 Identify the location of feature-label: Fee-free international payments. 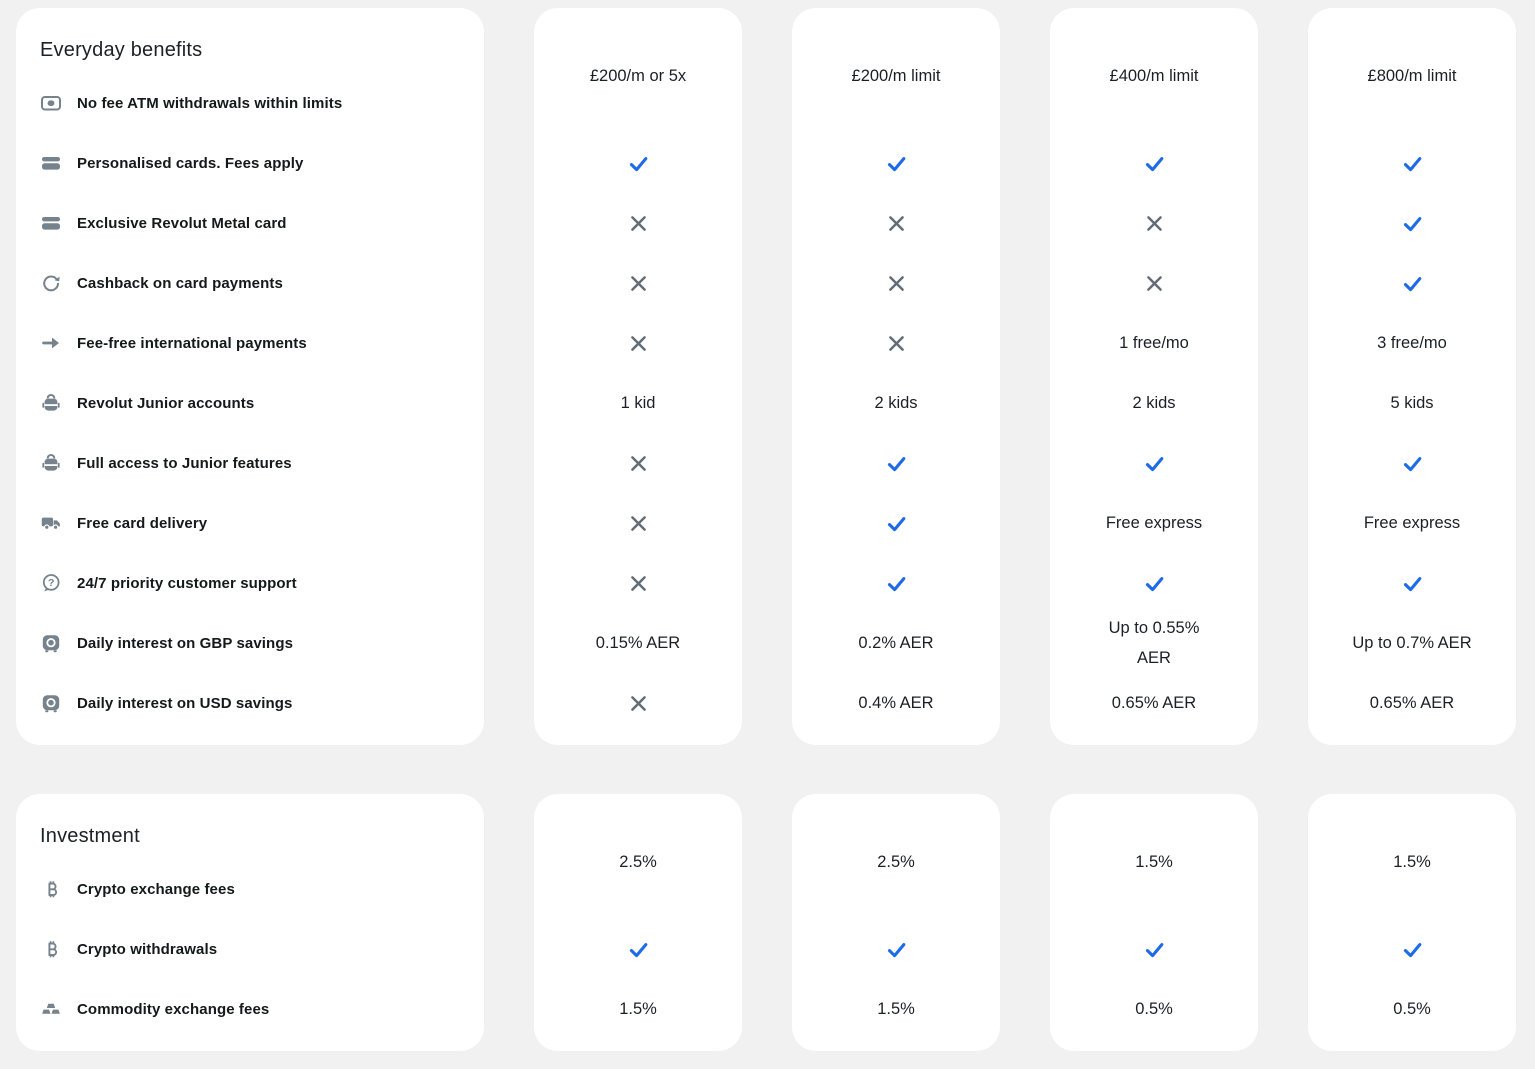
(192, 343).